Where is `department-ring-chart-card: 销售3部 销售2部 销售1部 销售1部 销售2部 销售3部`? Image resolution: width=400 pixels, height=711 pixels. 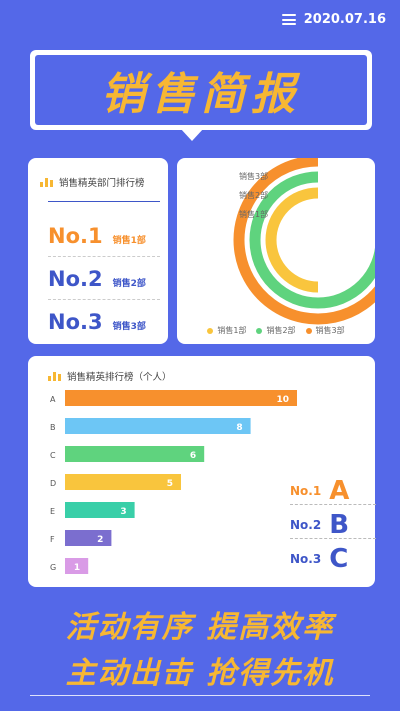
department-ring-chart-card: 销售3部 销售2部 销售1部 销售1部 销售2部 销售3部 is located at coordinates (276, 251).